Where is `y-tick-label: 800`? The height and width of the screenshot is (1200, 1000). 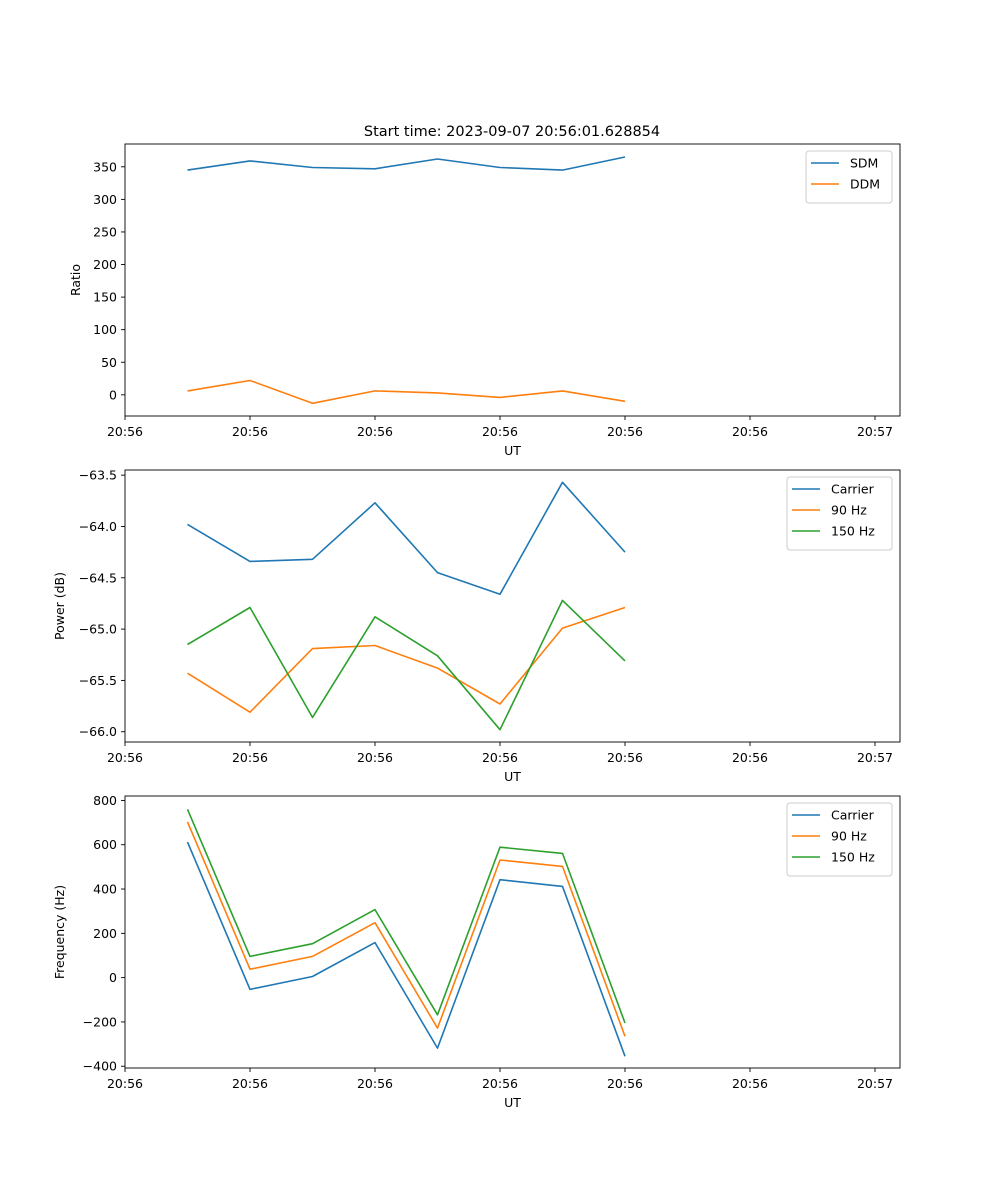
y-tick-label: 800 is located at coordinates (105, 800).